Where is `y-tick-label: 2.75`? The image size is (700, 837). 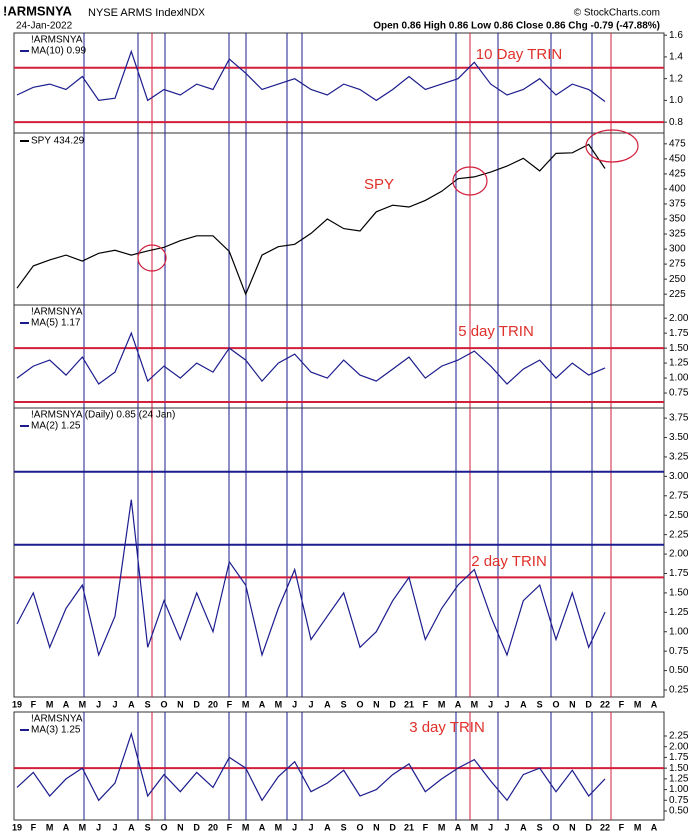 y-tick-label: 2.75 is located at coordinates (679, 495).